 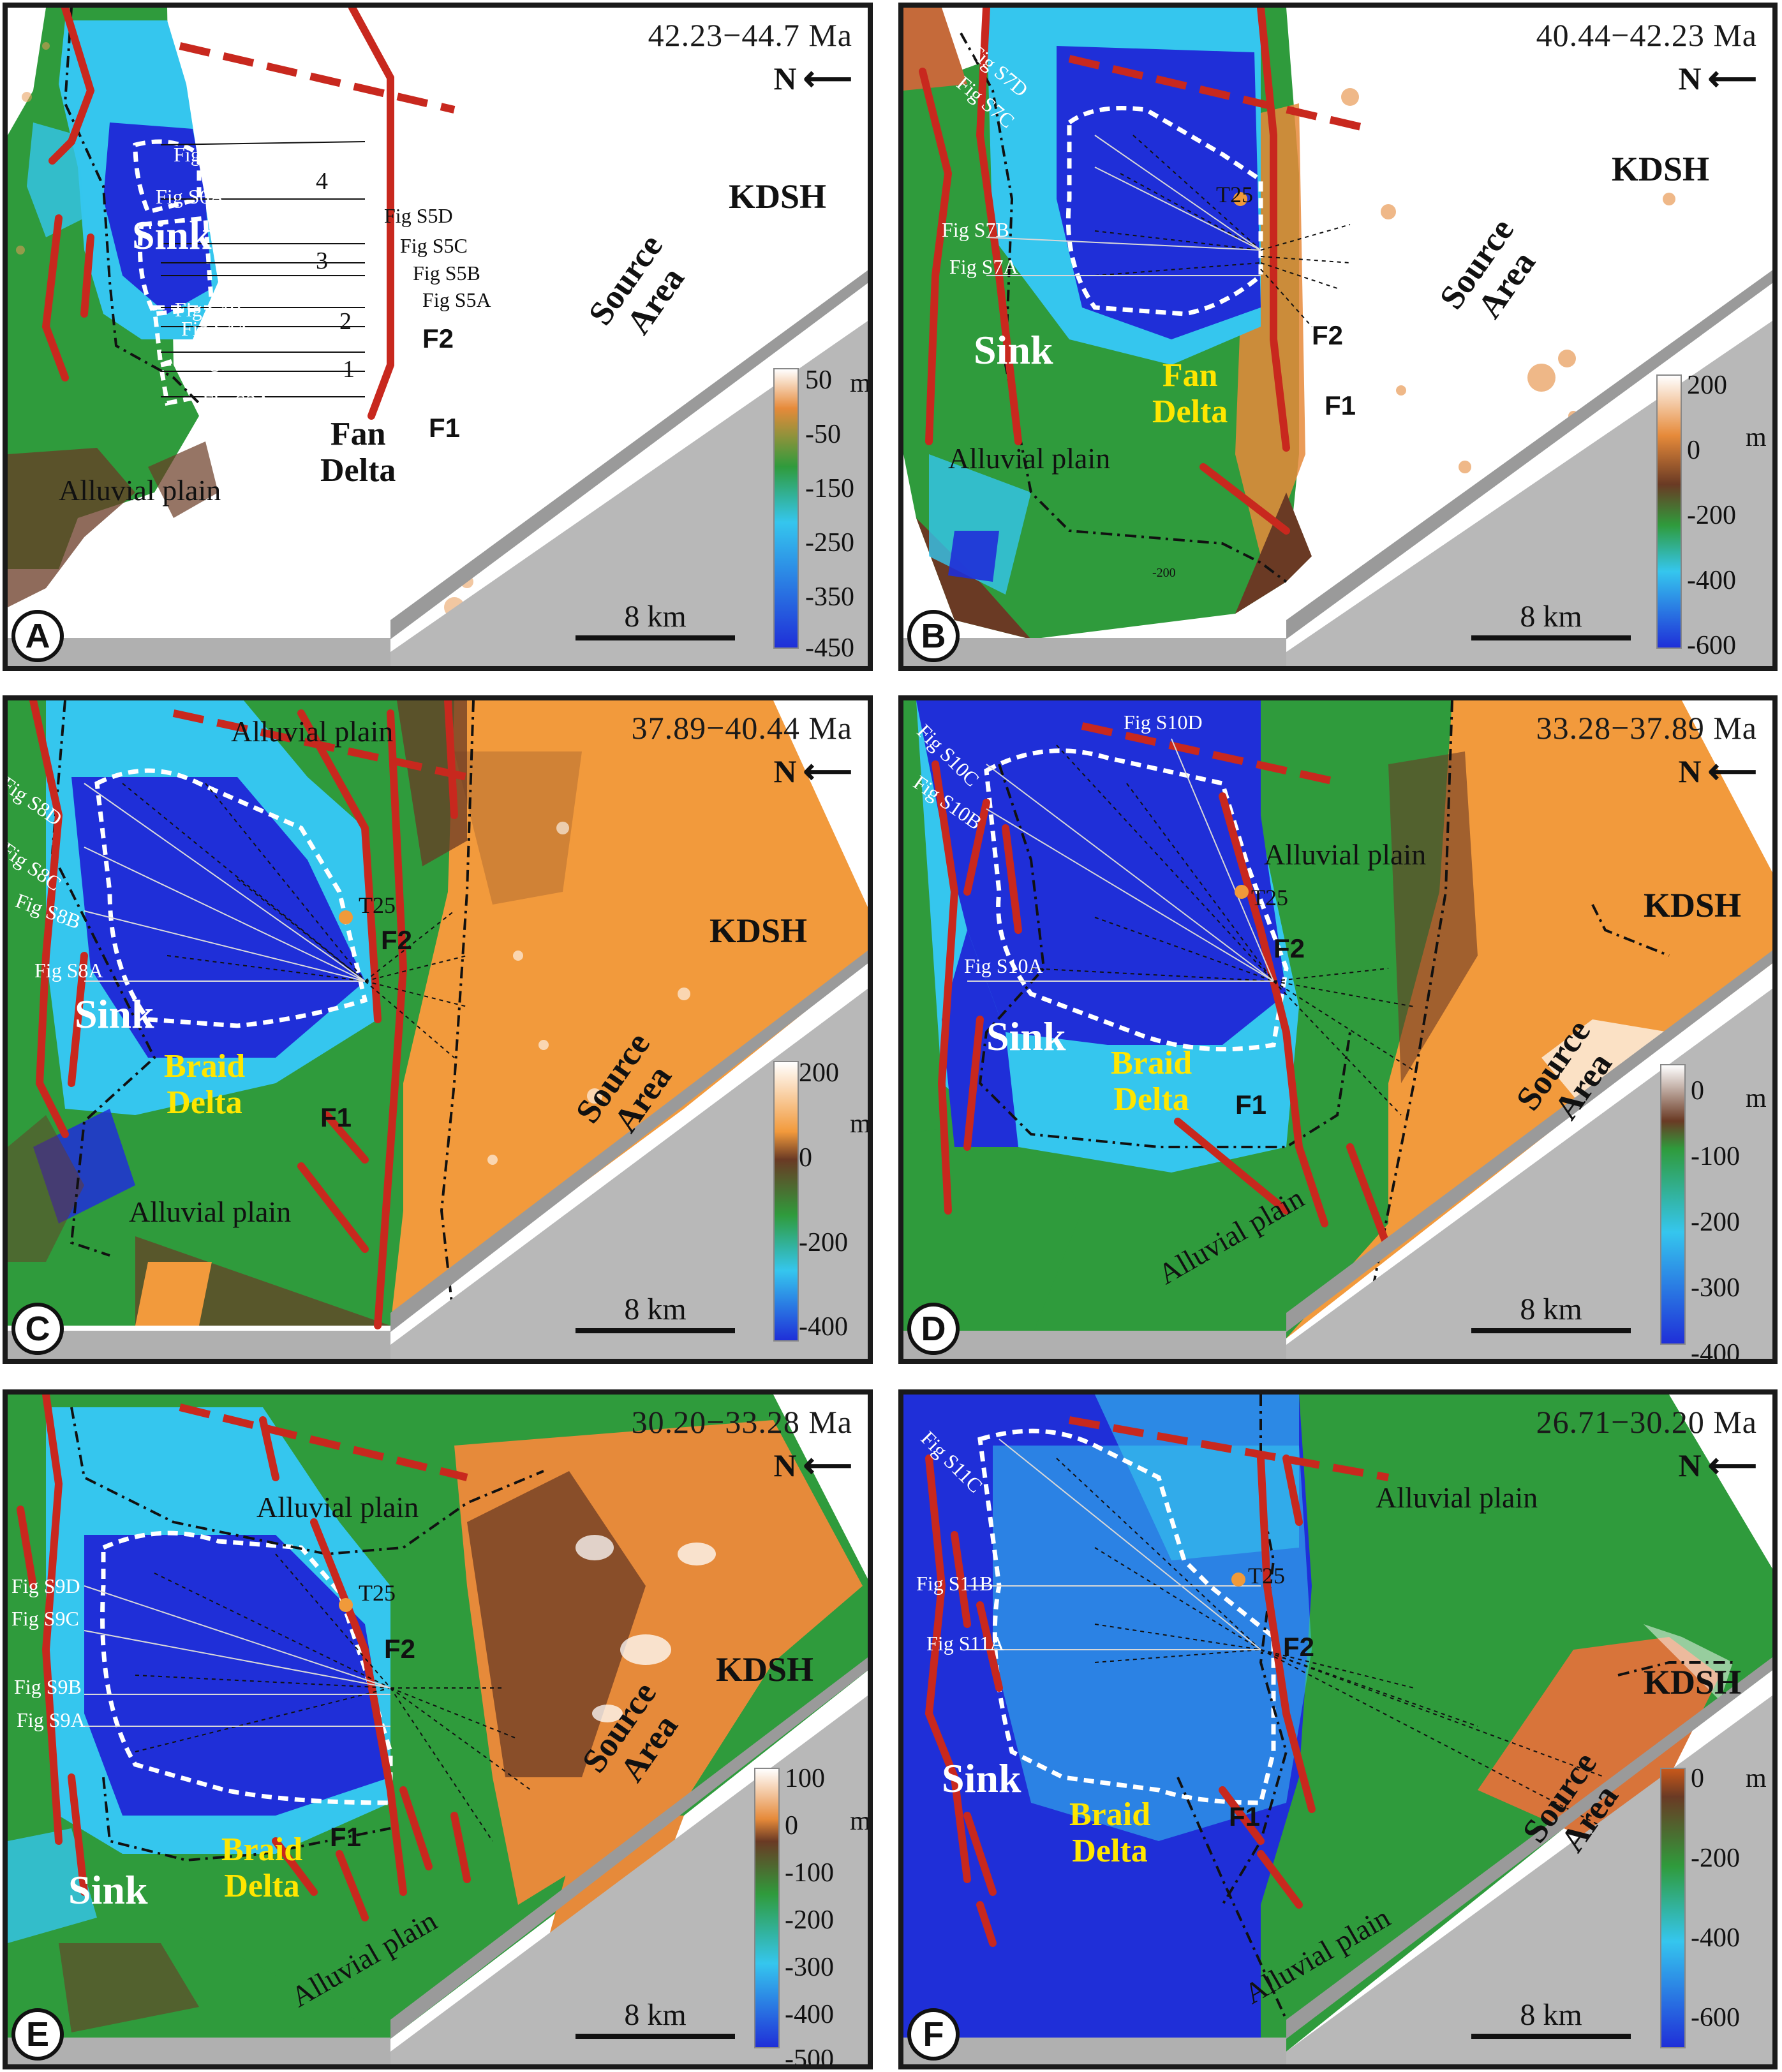 What do you see at coordinates (48, 1686) in the screenshot?
I see `fig-label: Fig S9B` at bounding box center [48, 1686].